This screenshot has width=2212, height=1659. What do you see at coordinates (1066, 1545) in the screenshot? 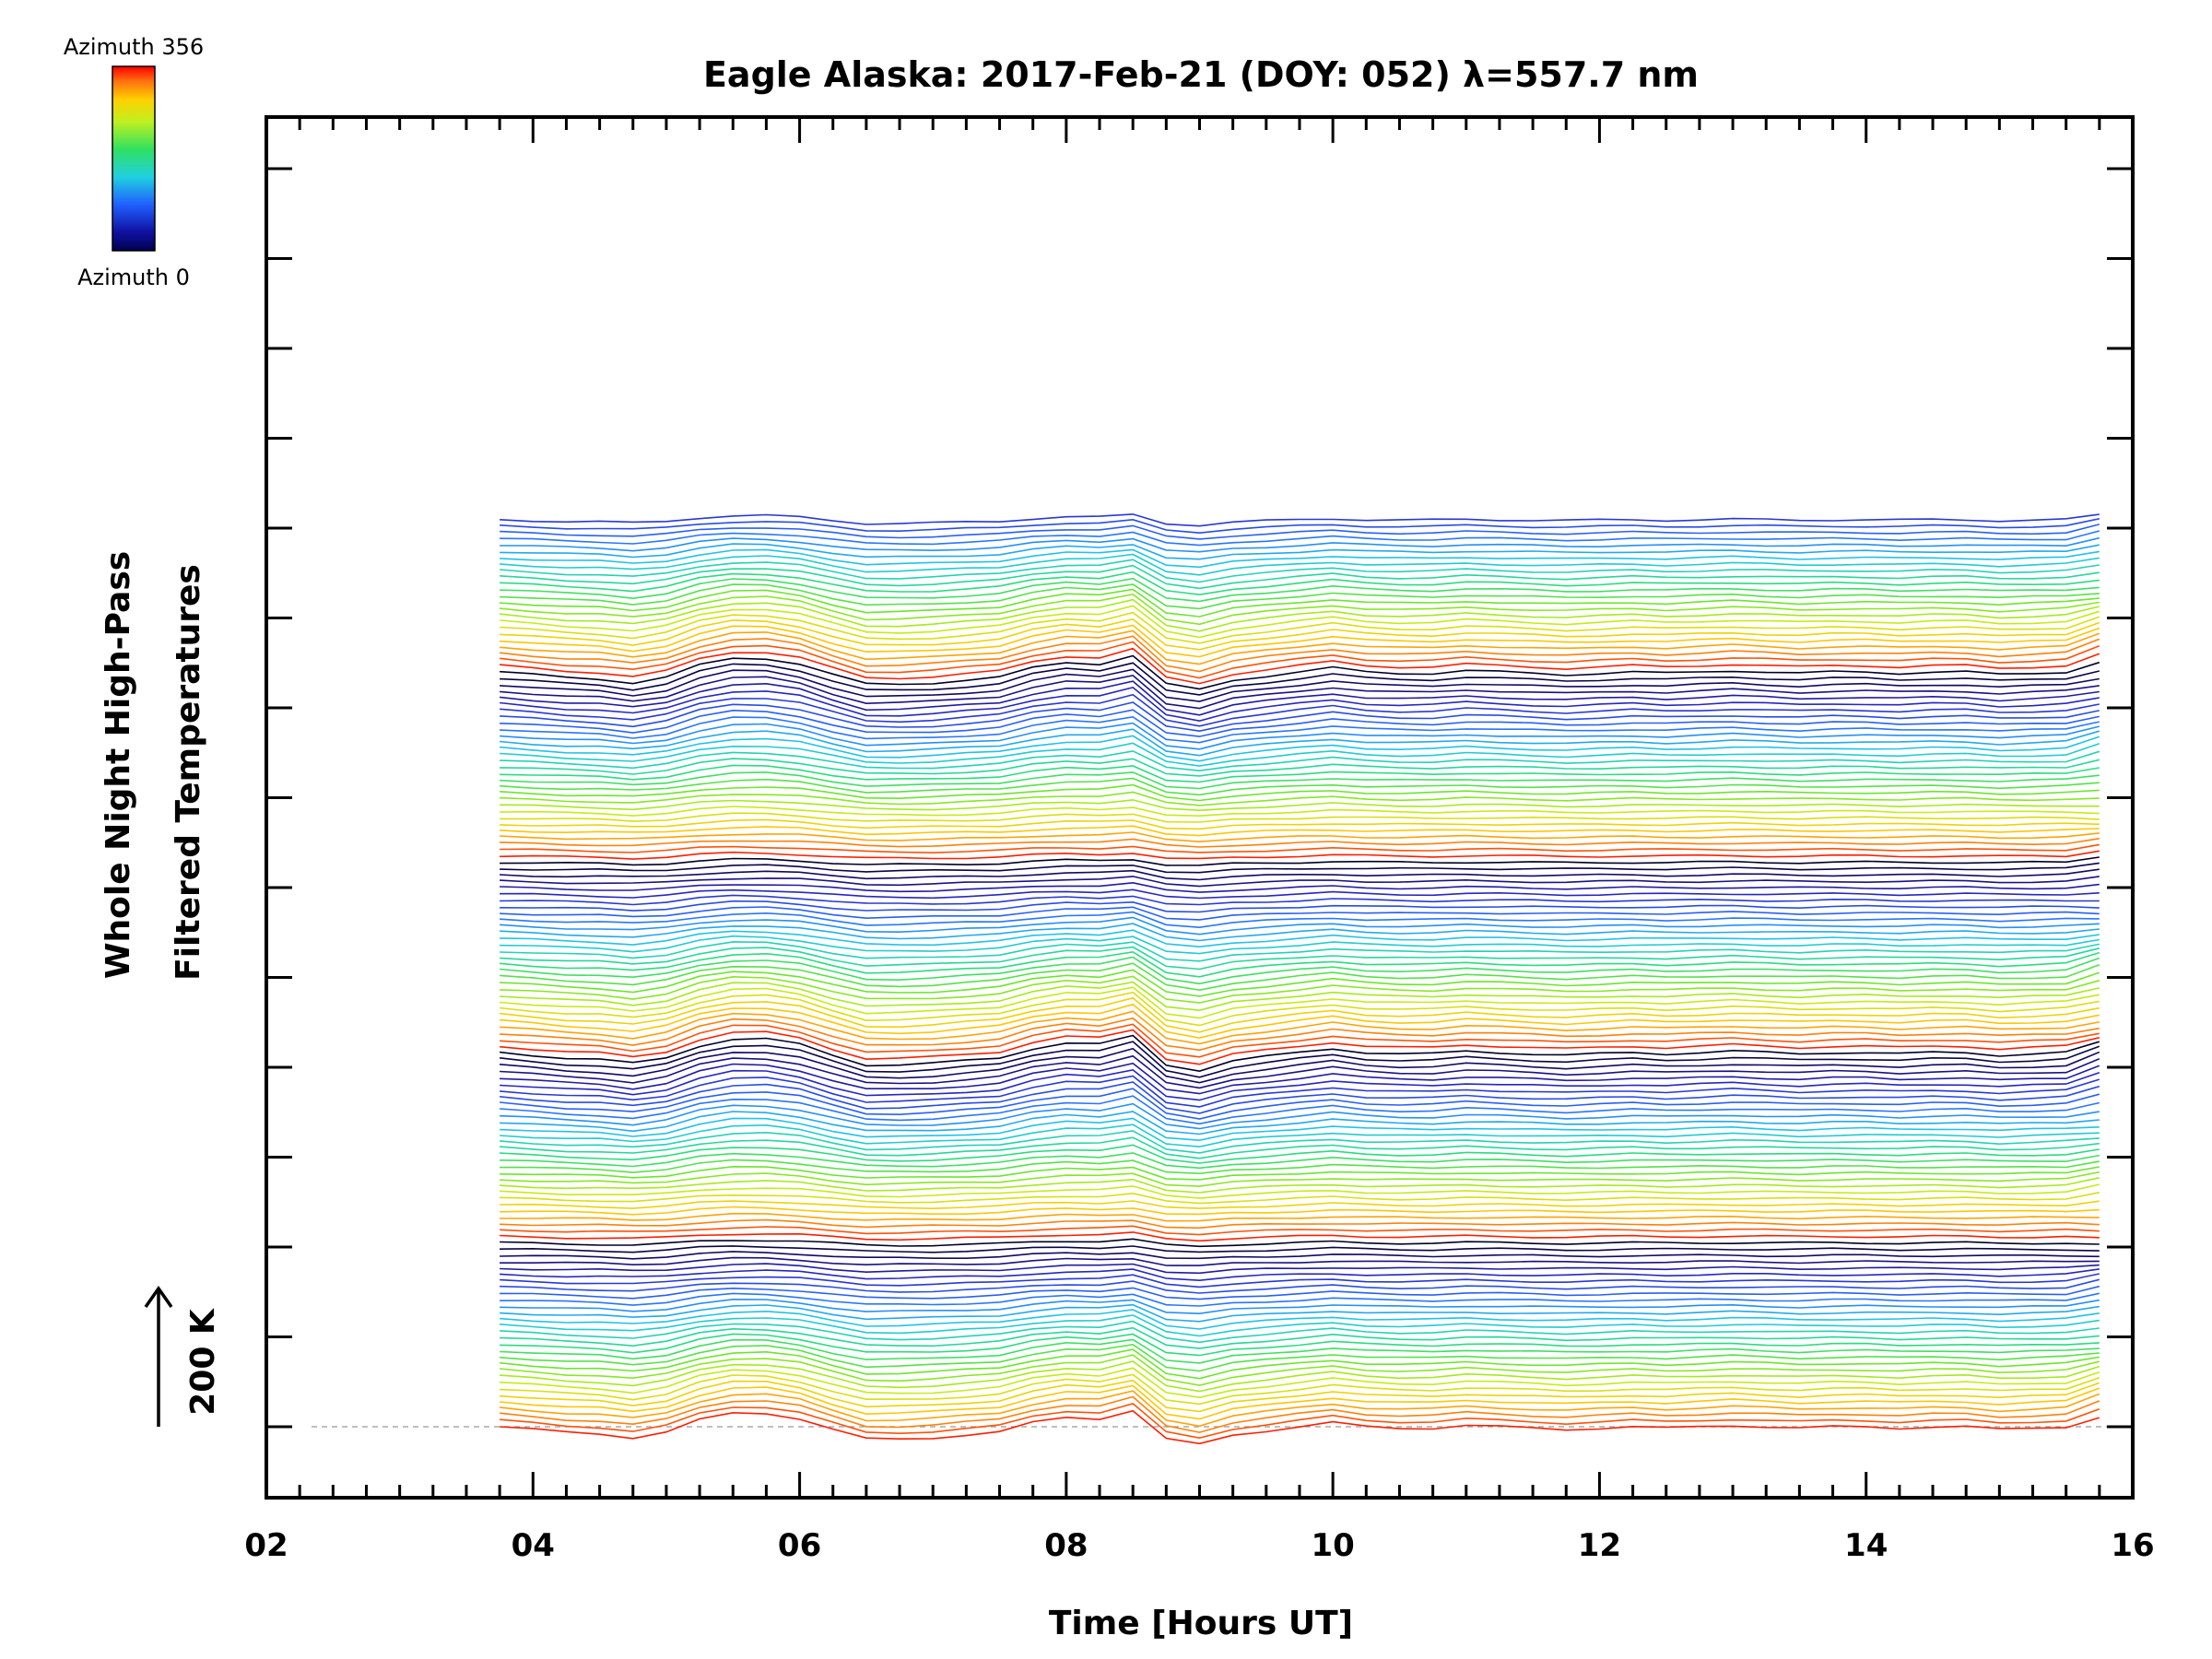
I see `x-tick-label: 08` at bounding box center [1066, 1545].